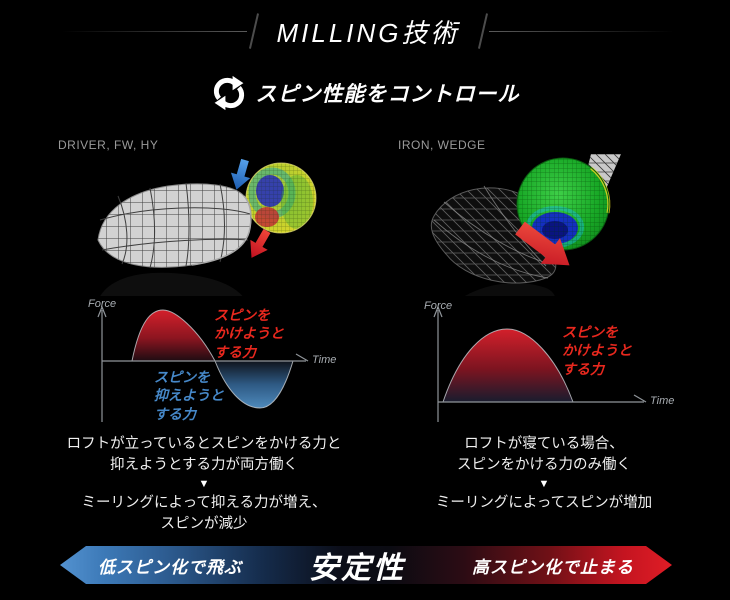 The width and height of the screenshot is (730, 600). Describe the element at coordinates (204, 513) in the screenshot. I see `driver-description-2: ミーリングによって抑える力が増え、 スピンが減少` at that location.